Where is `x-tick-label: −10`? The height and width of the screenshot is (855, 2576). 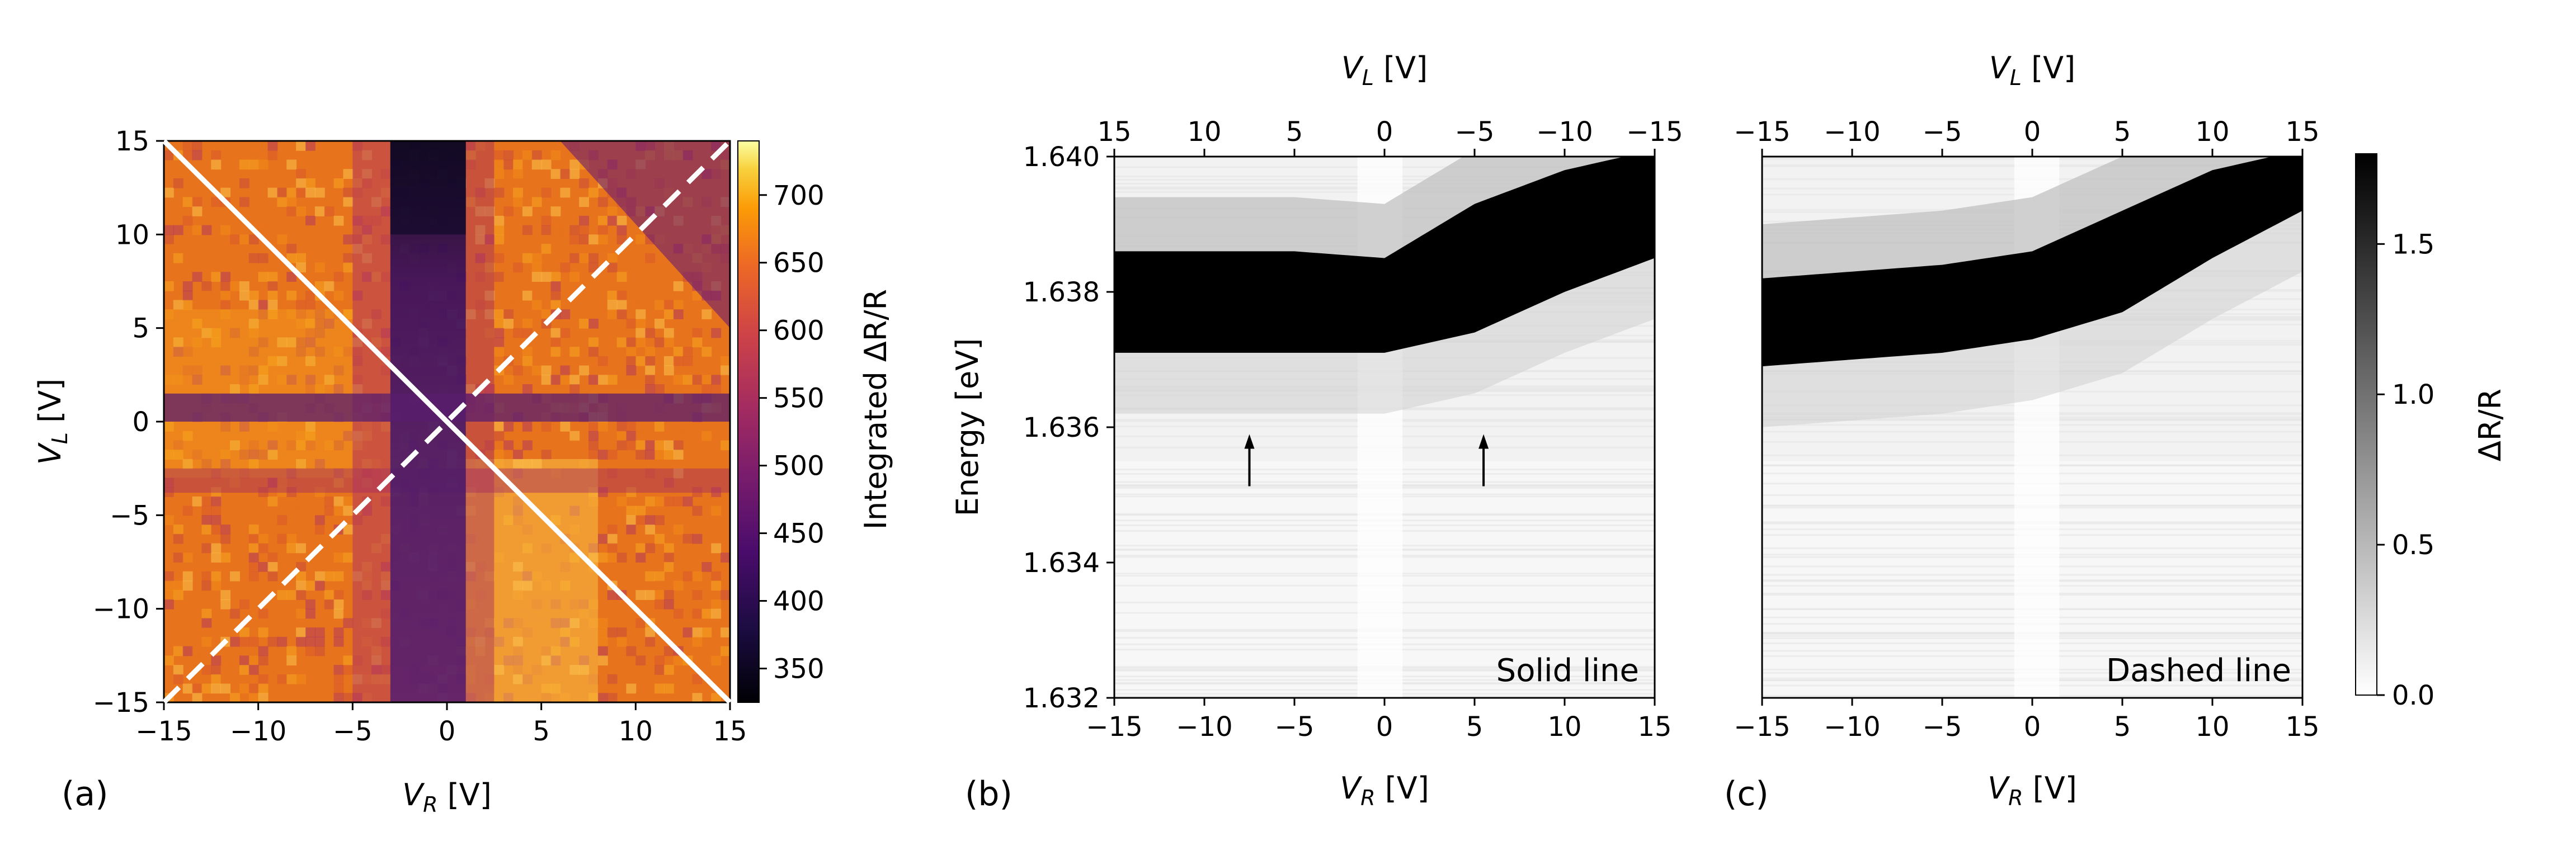 x-tick-label: −10 is located at coordinates (1852, 727).